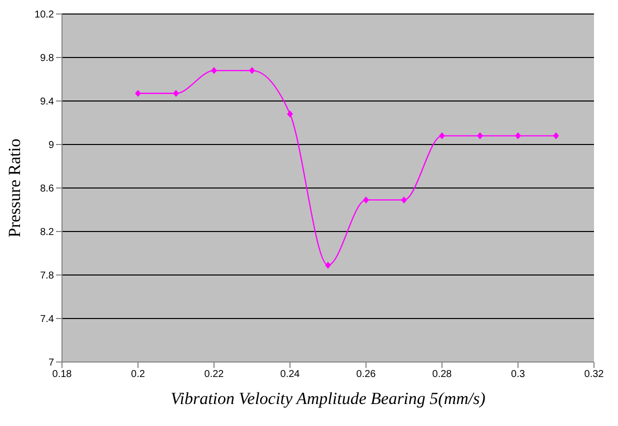 The width and height of the screenshot is (618, 426). I want to click on x-tick-label: 0.22, so click(214, 374).